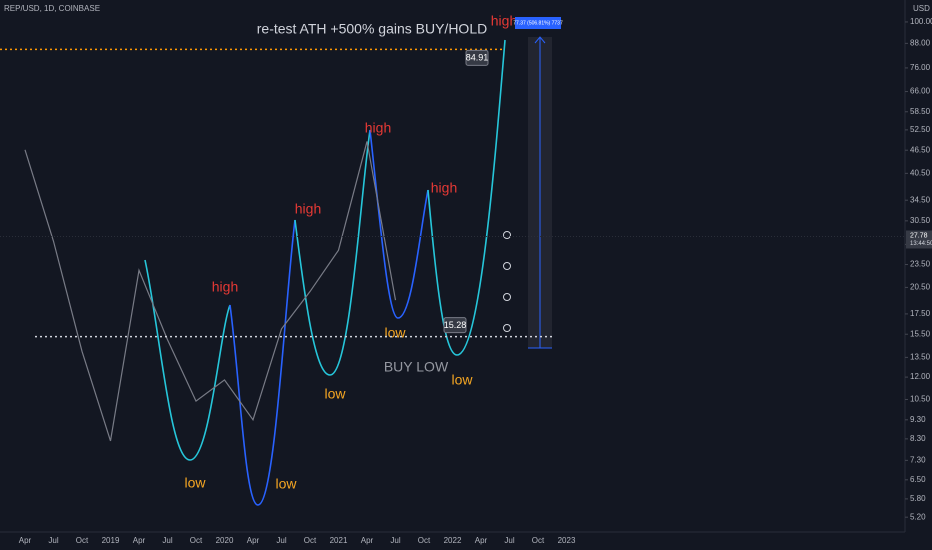  I want to click on last-price-box, so click(919, 239).